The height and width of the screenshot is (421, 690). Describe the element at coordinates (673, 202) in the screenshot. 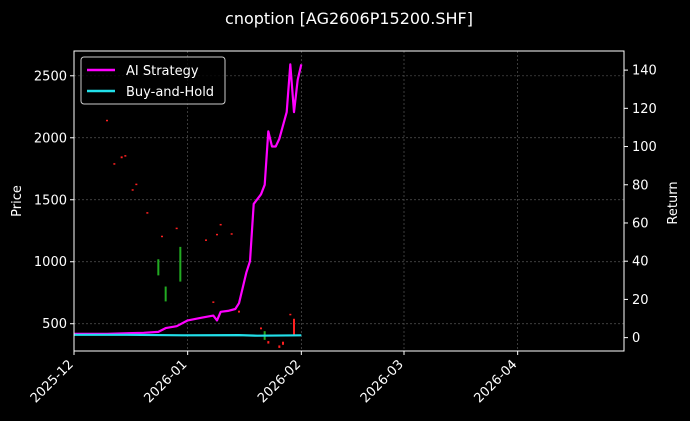

I see `y-axis-right-label: Return` at that location.